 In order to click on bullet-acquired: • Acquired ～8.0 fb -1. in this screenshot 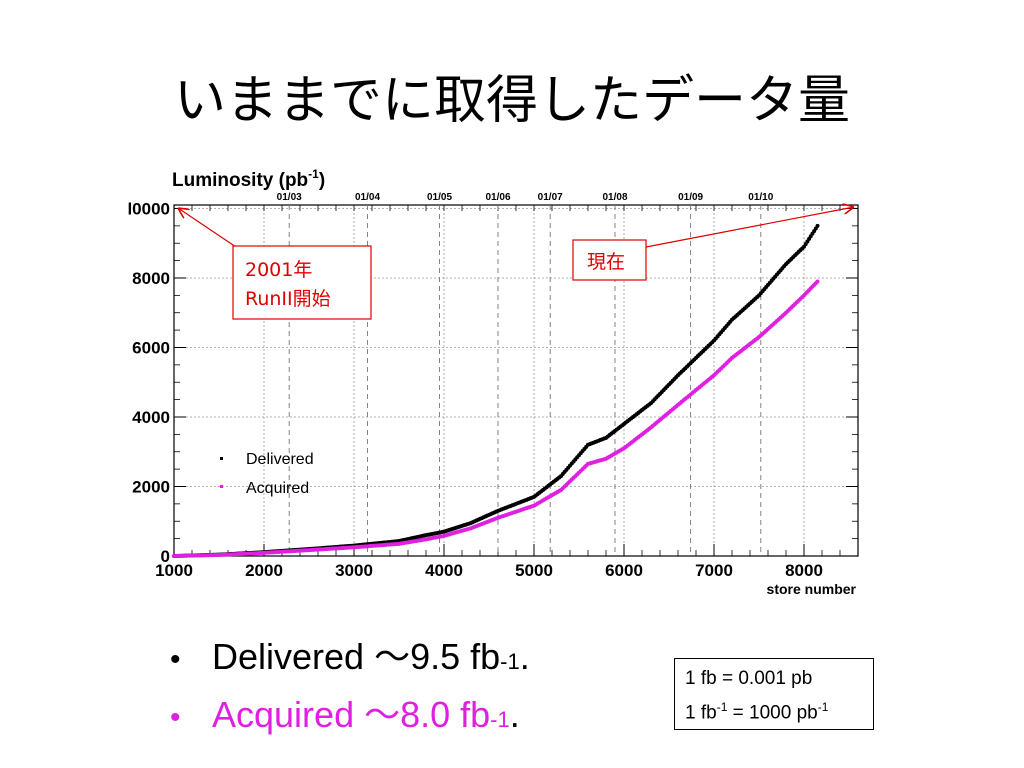, I will do `click(350, 715)`.